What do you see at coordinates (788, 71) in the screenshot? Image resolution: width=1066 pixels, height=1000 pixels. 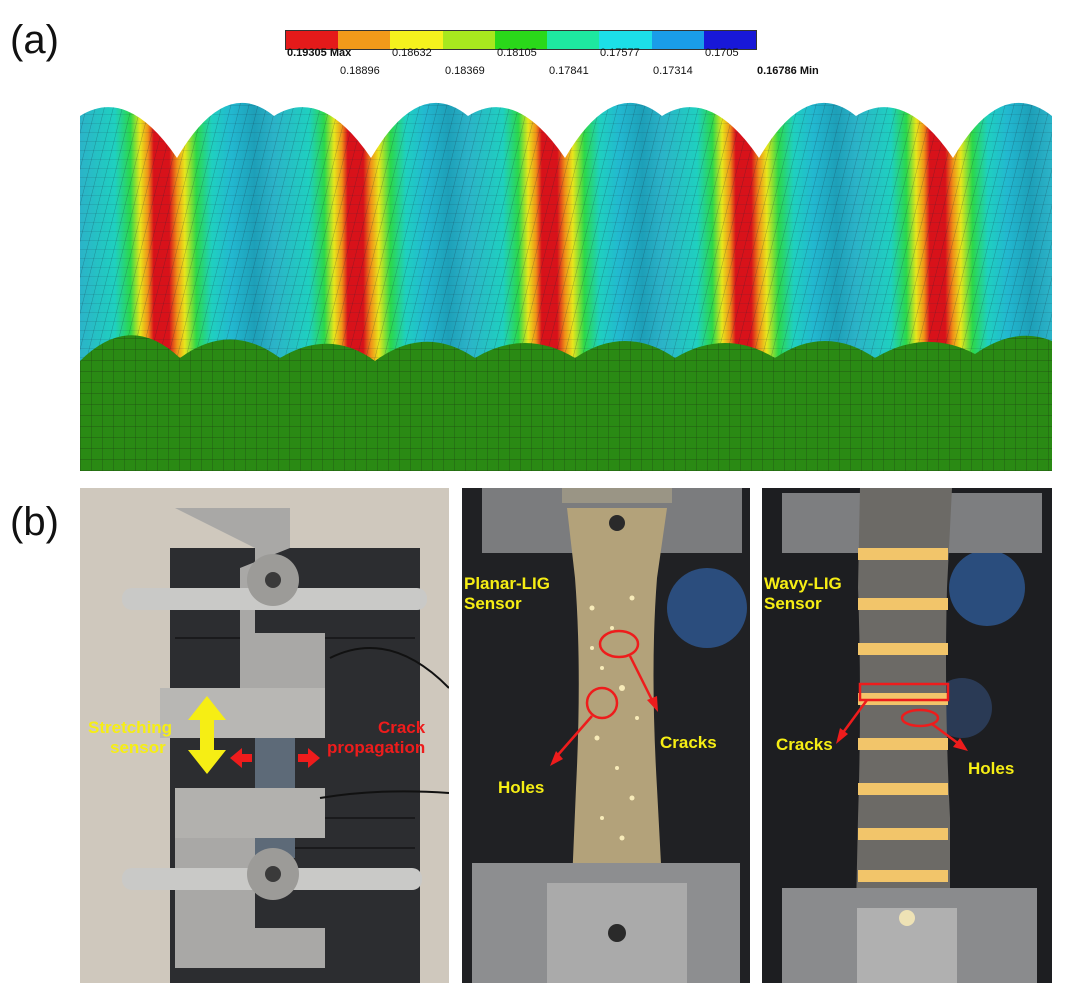 I see `legend-min-label: 0.16786 Min` at bounding box center [788, 71].